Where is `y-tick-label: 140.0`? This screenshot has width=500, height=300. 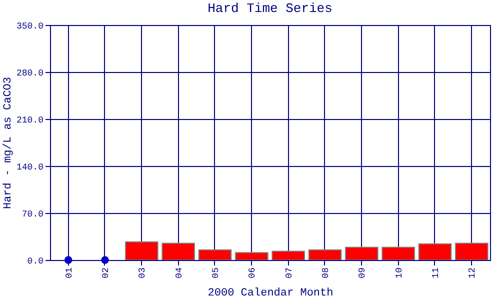
y-tick-label: 140.0 is located at coordinates (30, 167).